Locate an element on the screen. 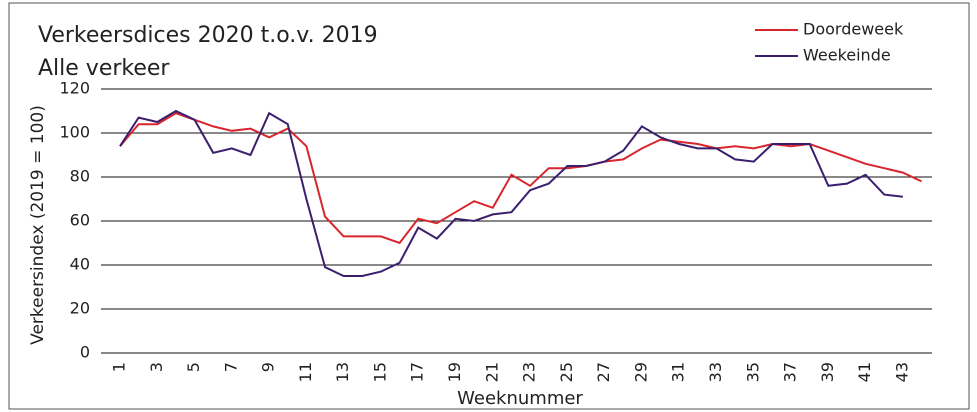 The image size is (977, 412). x-tick-label: 11 is located at coordinates (305, 372).